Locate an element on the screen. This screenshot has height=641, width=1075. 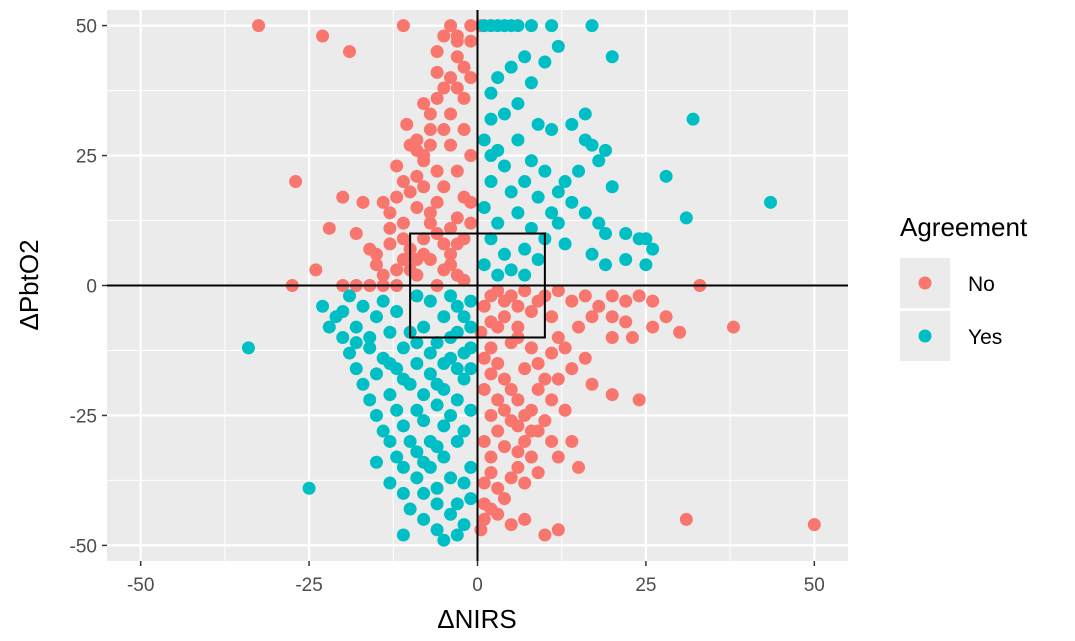
y-tick-label: 50 is located at coordinates (86, 27).